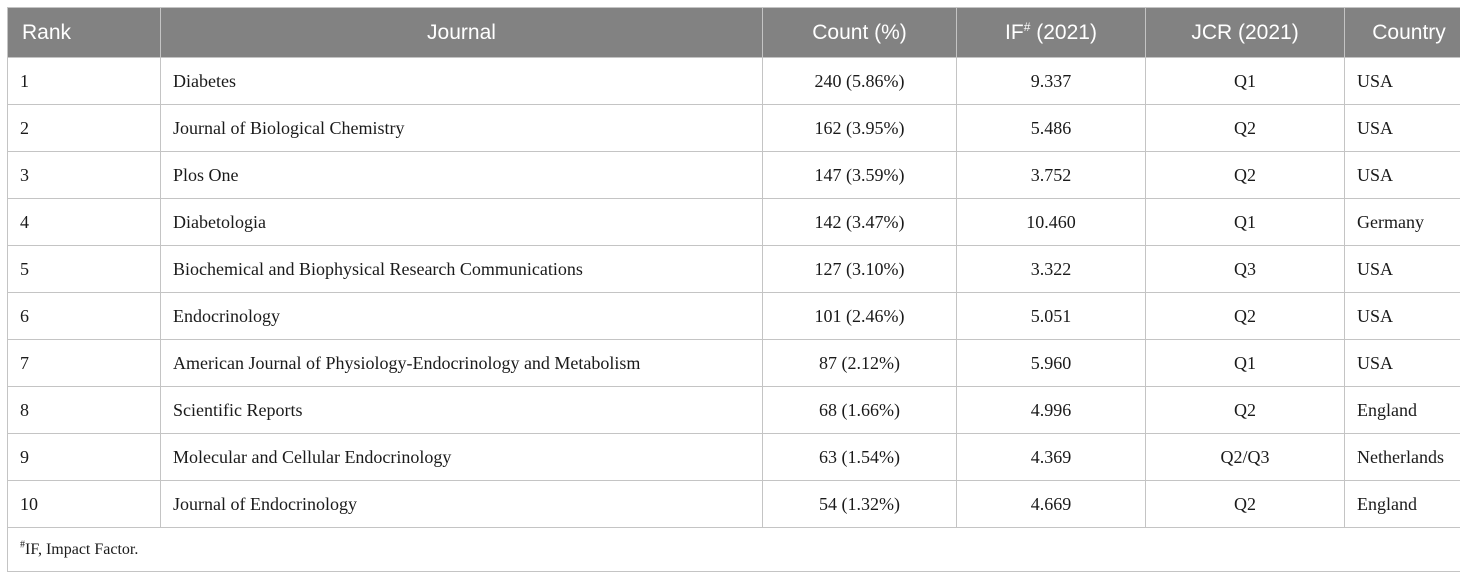  I want to click on cell-rank: 1, so click(84, 81).